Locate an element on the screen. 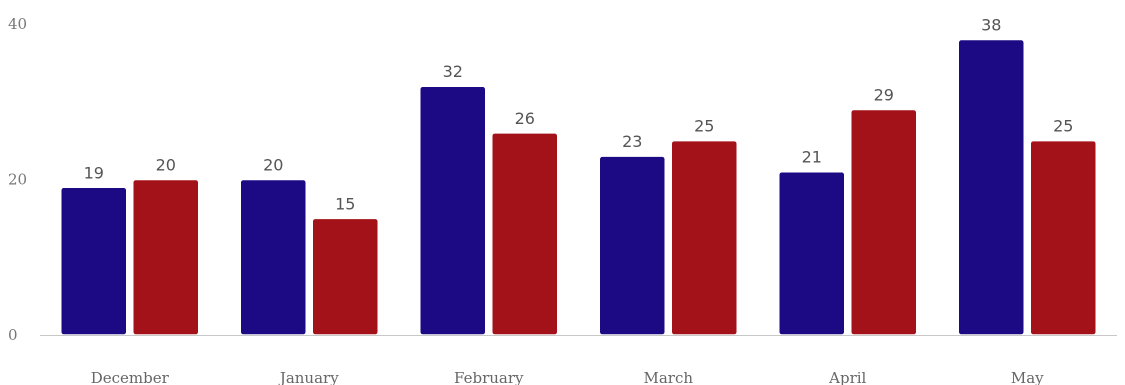  bar-series-2-december is located at coordinates (166, 257).